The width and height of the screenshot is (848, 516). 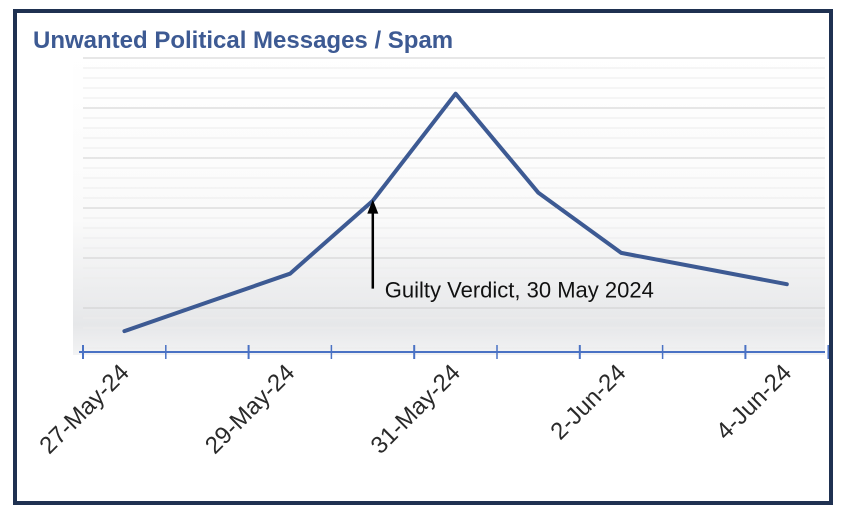 I want to click on x-tick-label: 4-Jun-24, so click(x=754, y=402).